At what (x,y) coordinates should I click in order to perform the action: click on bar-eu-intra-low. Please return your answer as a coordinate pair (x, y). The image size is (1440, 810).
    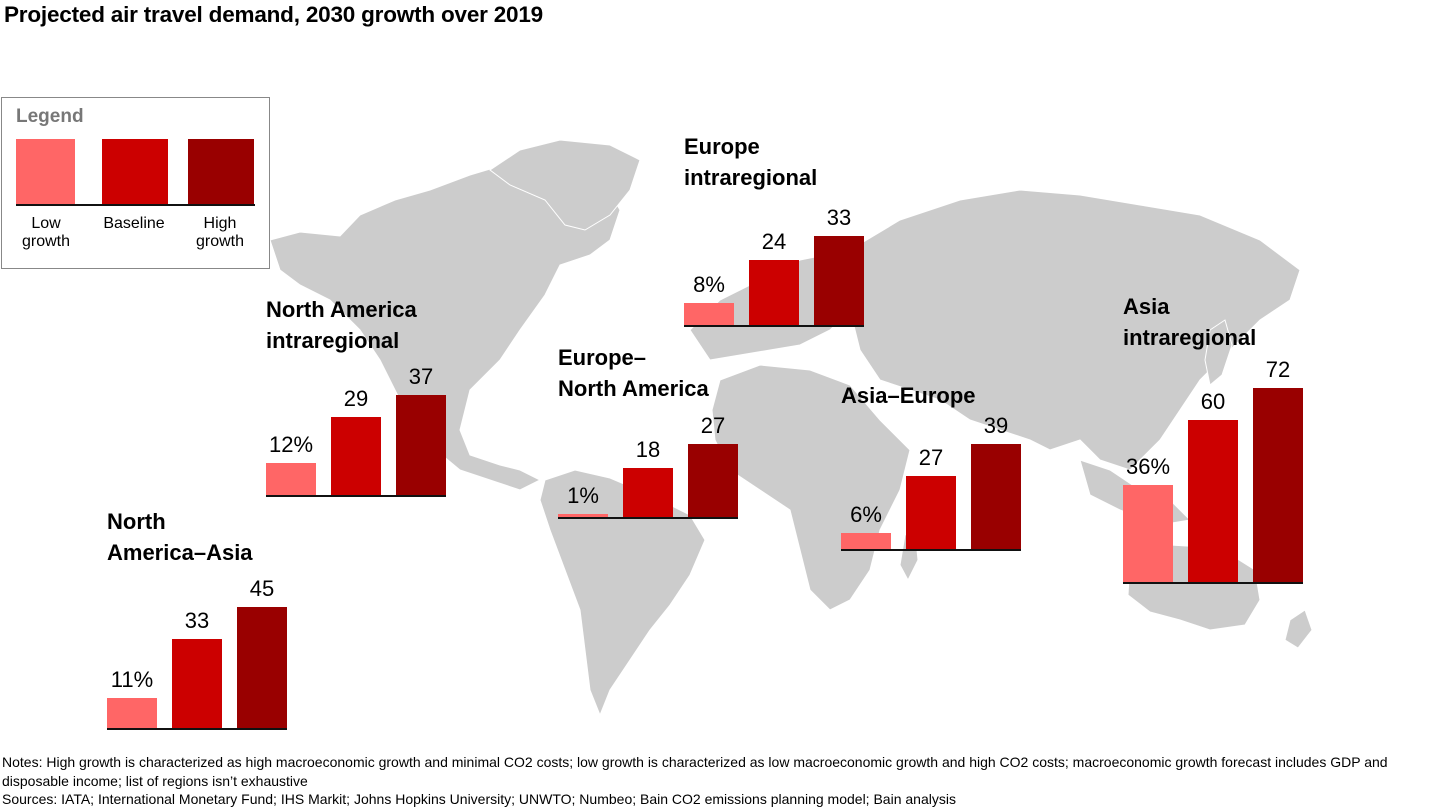
    Looking at the image, I should click on (709, 314).